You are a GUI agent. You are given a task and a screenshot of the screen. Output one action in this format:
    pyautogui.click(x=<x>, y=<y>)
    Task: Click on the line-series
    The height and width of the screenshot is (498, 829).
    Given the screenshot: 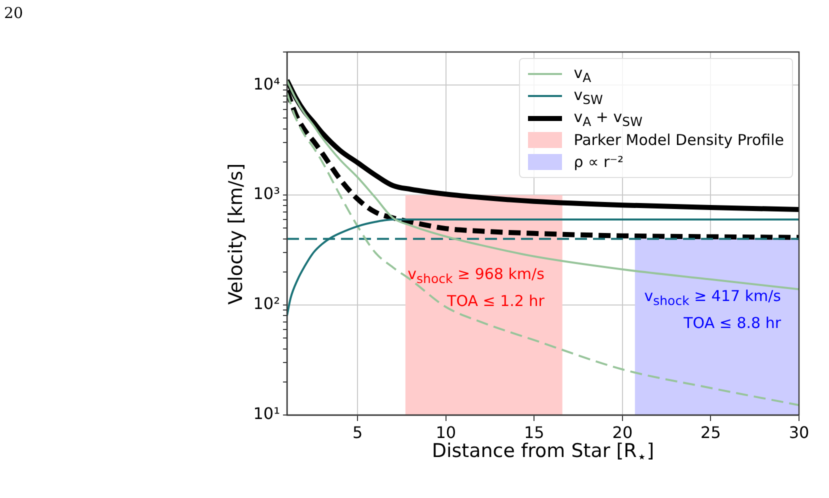 What is the action you would take?
    pyautogui.click(x=543, y=267)
    